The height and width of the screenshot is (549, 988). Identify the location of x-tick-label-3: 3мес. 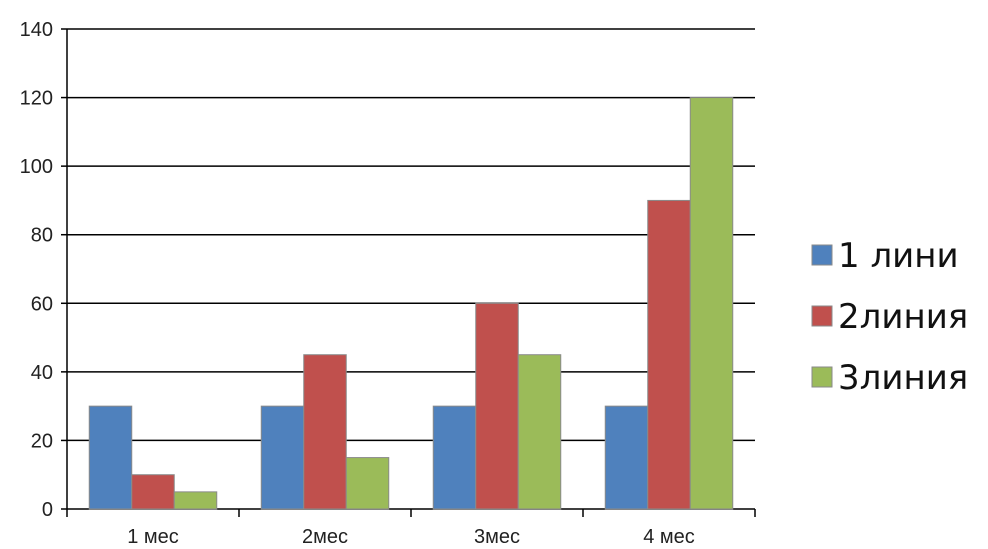
(497, 537).